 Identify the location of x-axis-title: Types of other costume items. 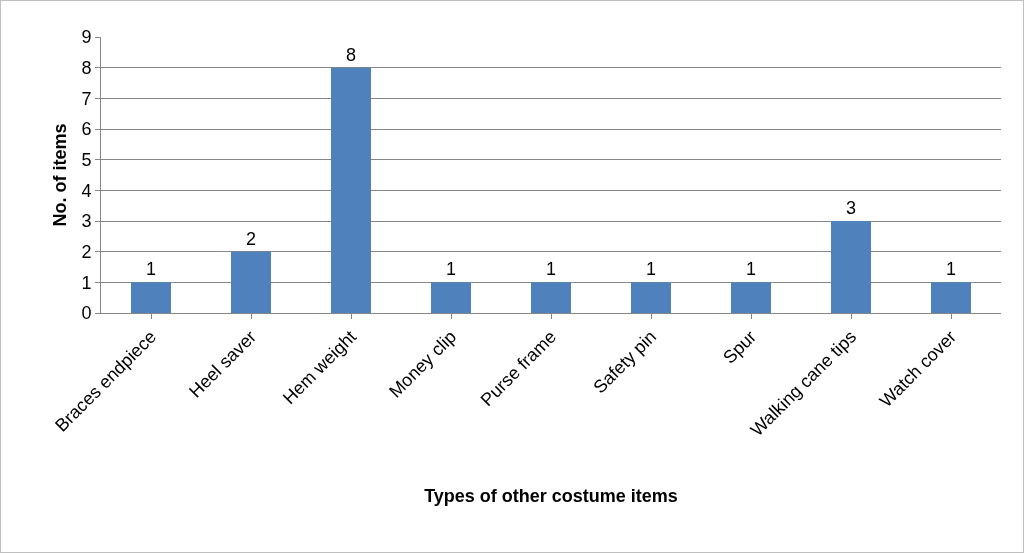
(551, 496).